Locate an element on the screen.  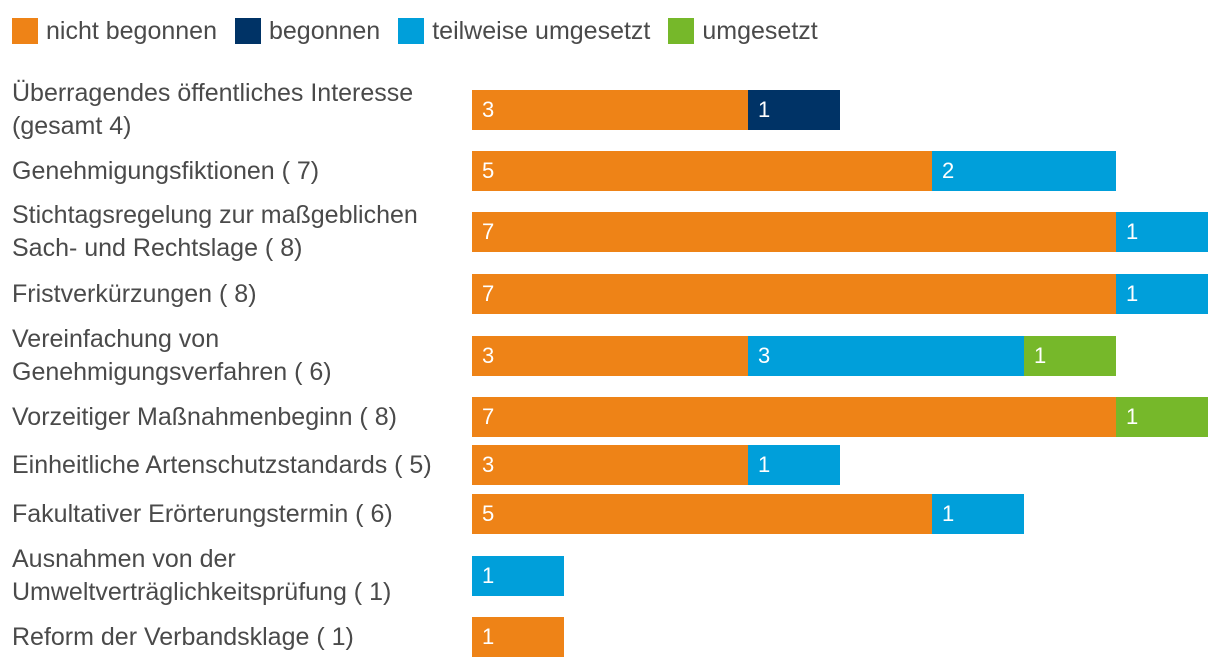
category-label: Reform der Verbandsklage ( 1) is located at coordinates (237, 637).